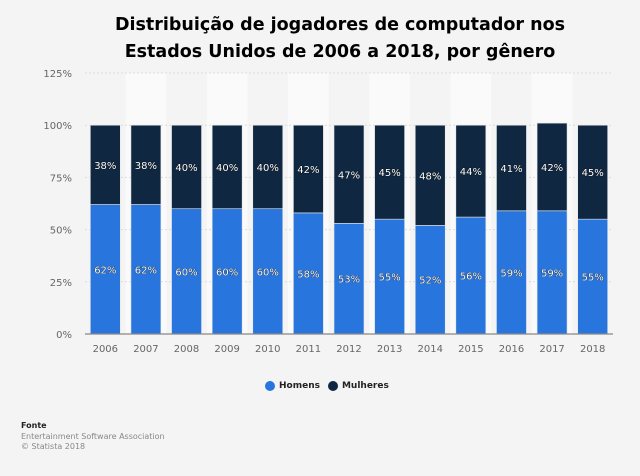 The width and height of the screenshot is (640, 476). I want to click on data-label: 44%, so click(471, 172).